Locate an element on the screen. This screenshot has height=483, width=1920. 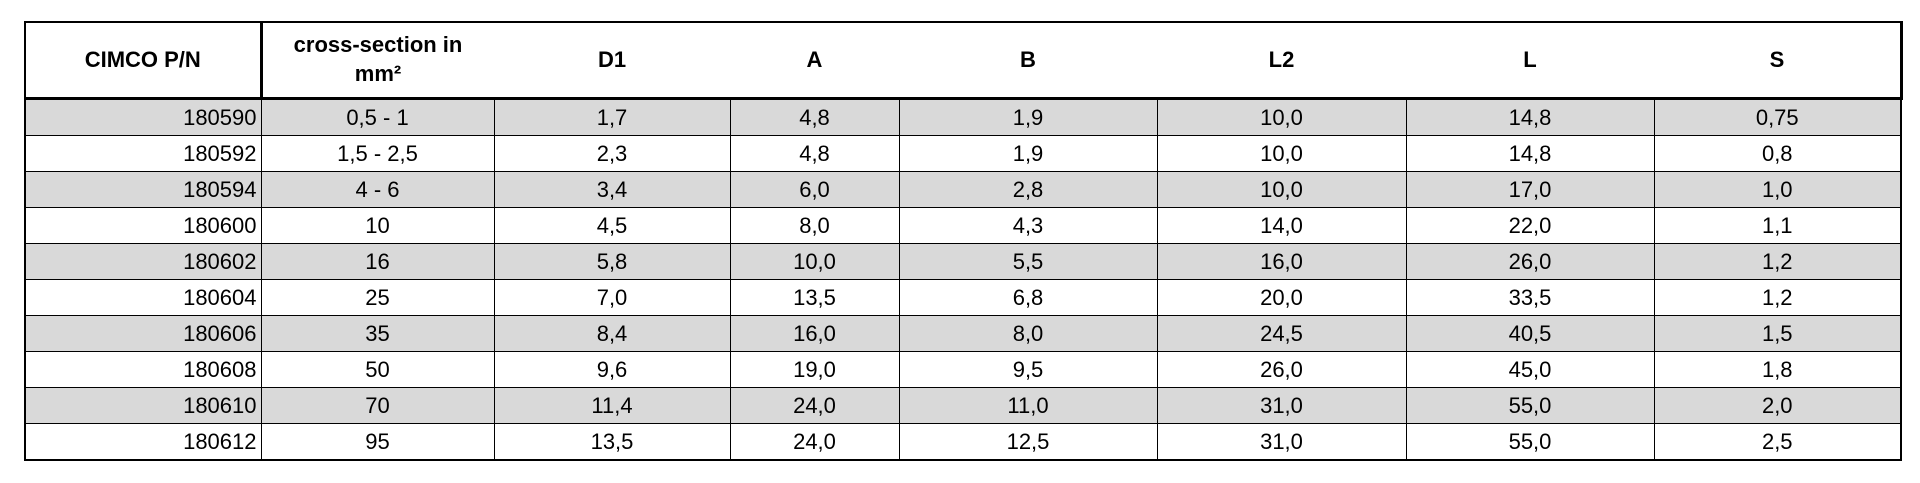
table-row: 180604 25 7,0 13,5 6,8 20,0 33,5 1,2 is located at coordinates (963, 297).